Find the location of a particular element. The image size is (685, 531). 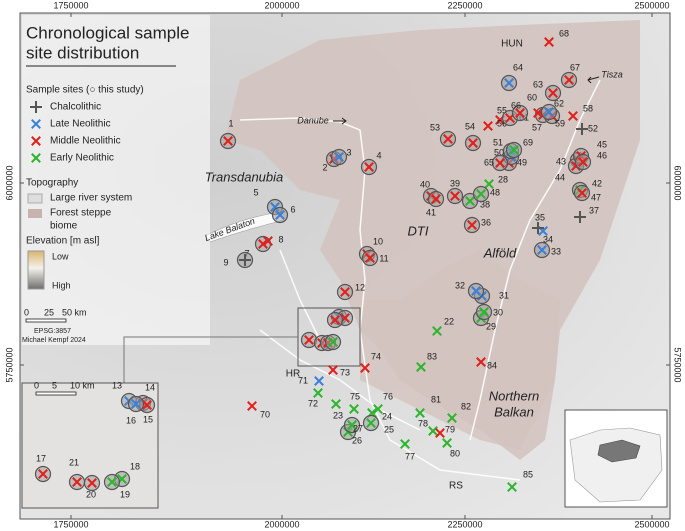

legend-heading: Topography is located at coordinates (52, 183).